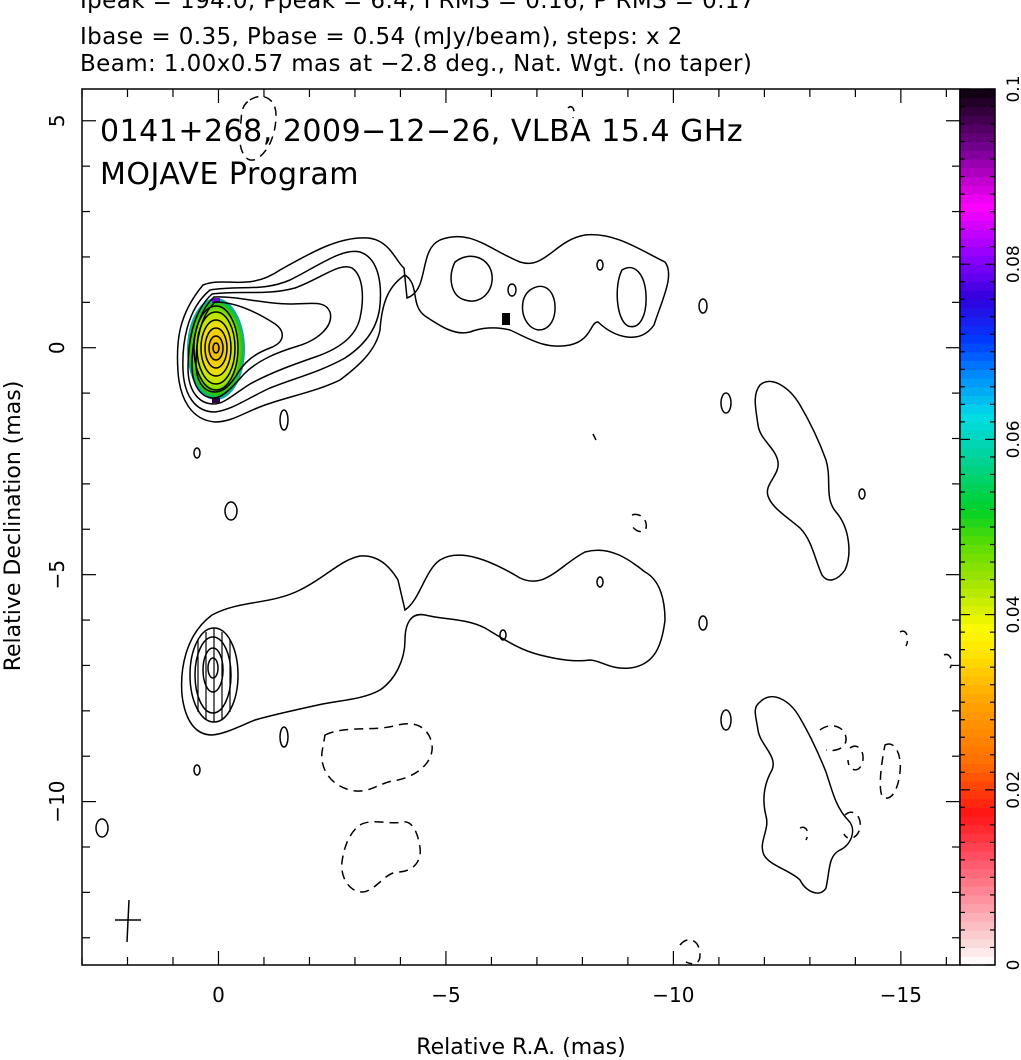  Describe the element at coordinates (57, 574) in the screenshot. I see `y-tick-label: −5` at that location.